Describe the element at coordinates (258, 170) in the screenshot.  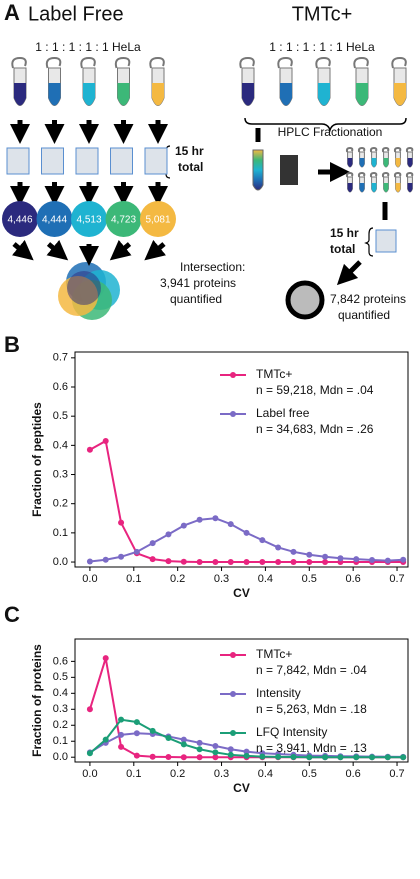
I see `tube` at that location.